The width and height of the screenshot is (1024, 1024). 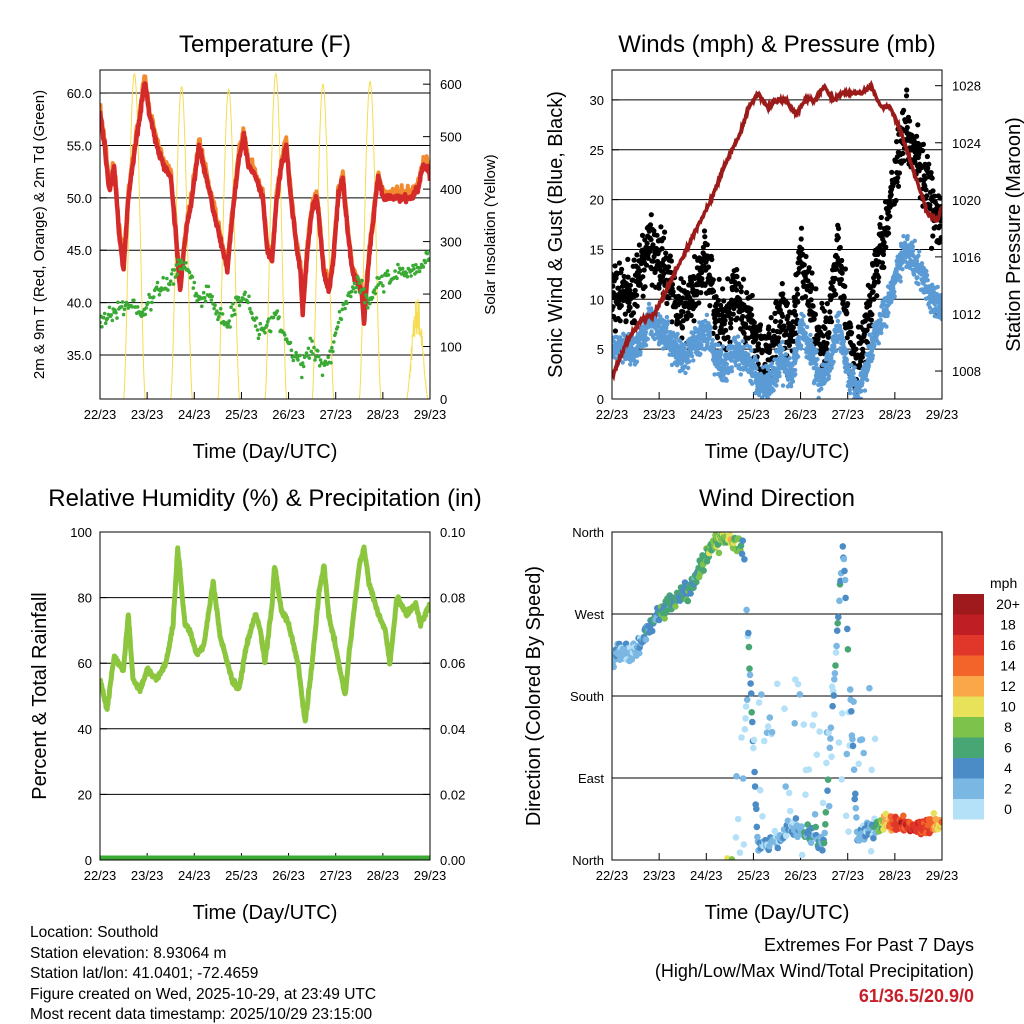 What do you see at coordinates (1008, 604) in the screenshot?
I see `legend-label: 20+` at bounding box center [1008, 604].